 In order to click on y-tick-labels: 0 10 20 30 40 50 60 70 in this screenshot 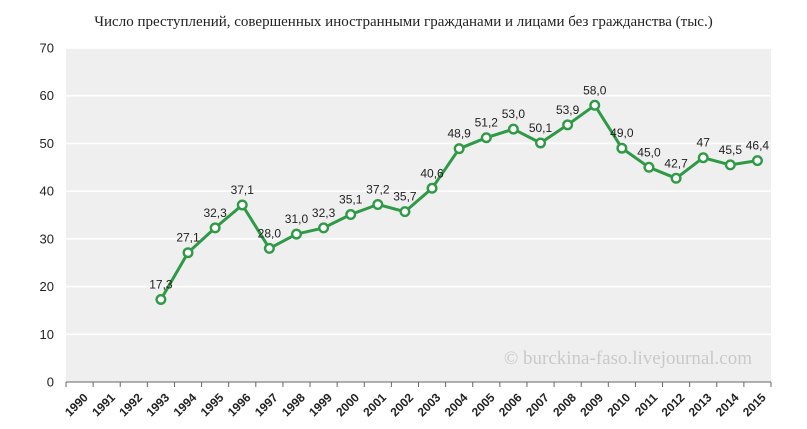, I will do `click(47, 215)`.